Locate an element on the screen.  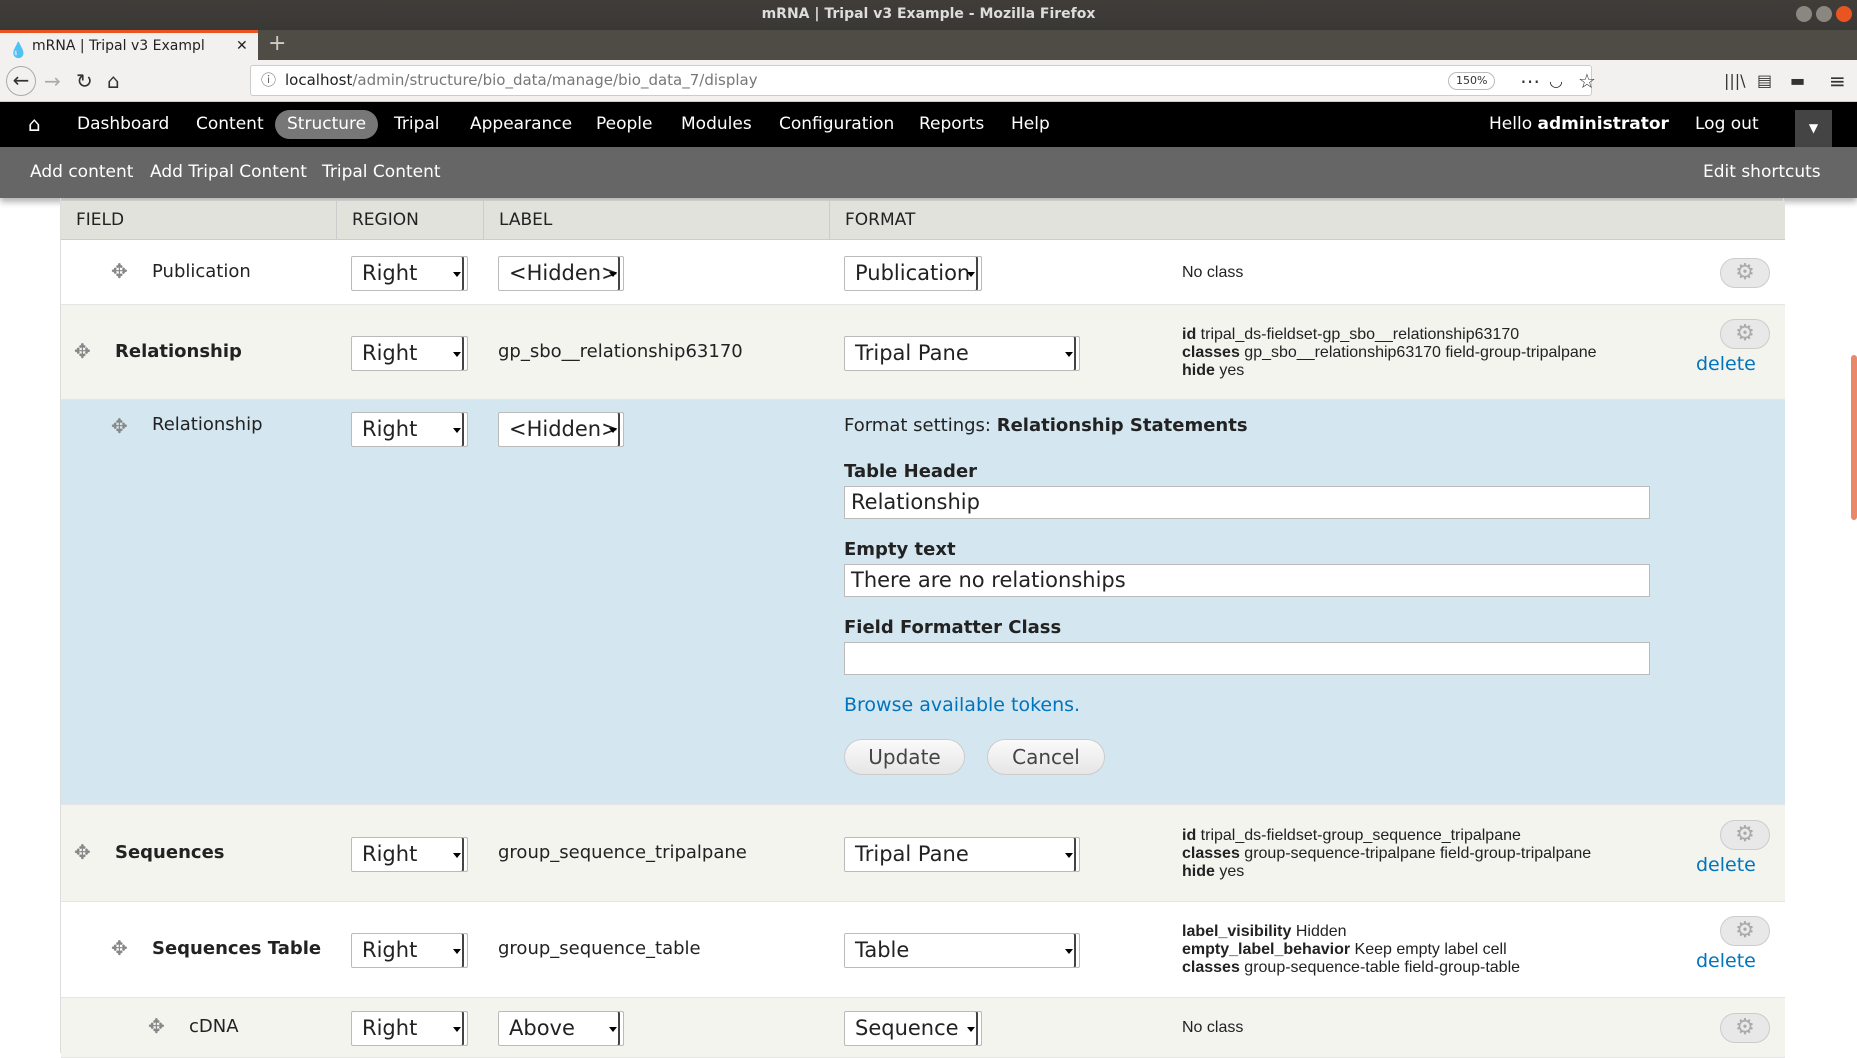
reload-button: ↻ is located at coordinates (84, 81).